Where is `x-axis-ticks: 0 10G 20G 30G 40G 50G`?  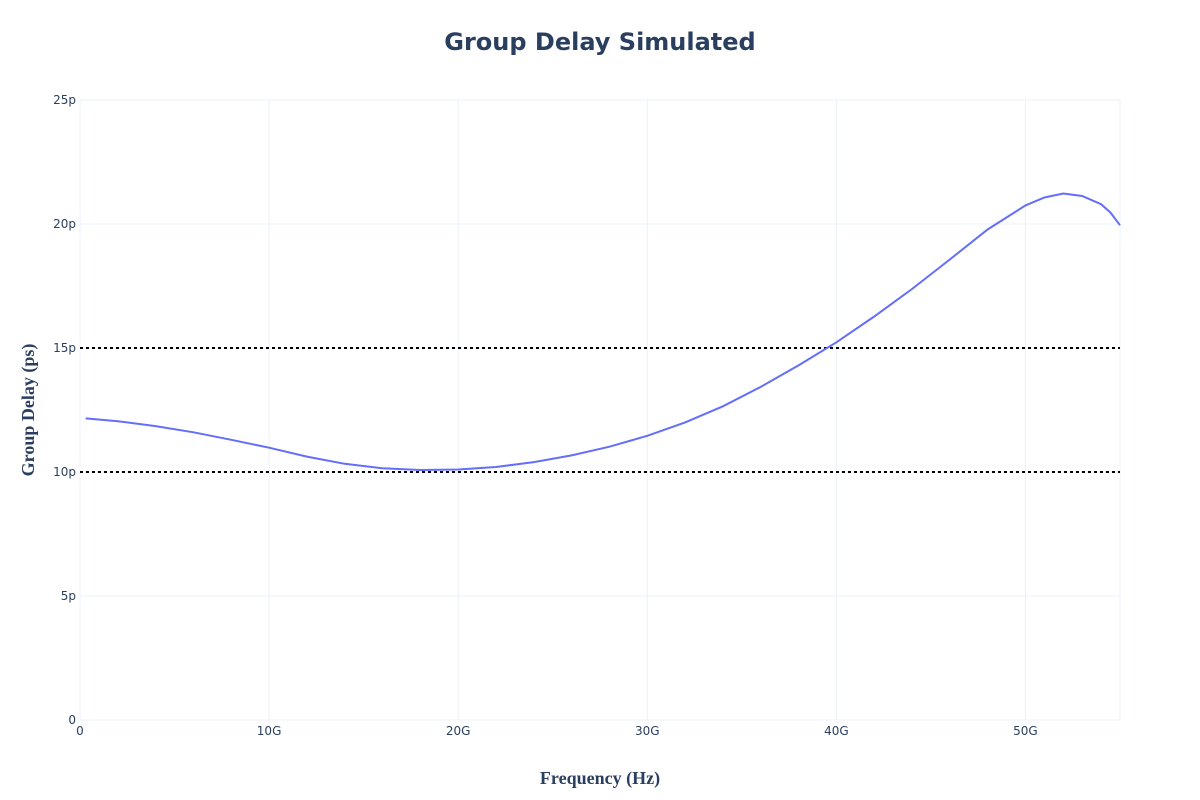
x-axis-ticks: 0 10G 20G 30G 40G 50G is located at coordinates (557, 731).